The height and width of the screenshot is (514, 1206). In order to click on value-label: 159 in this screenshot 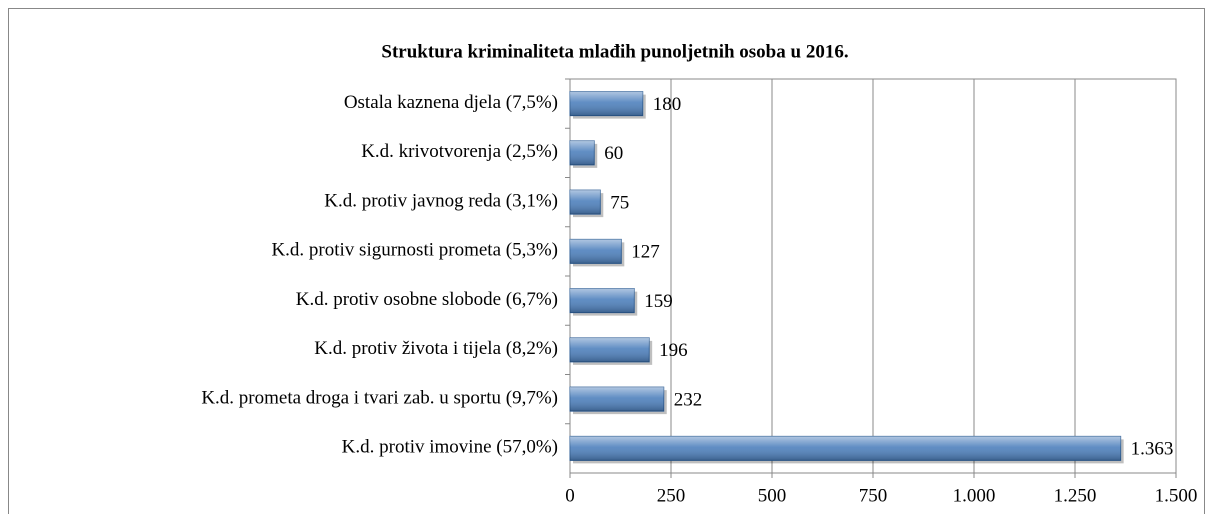, I will do `click(658, 301)`.